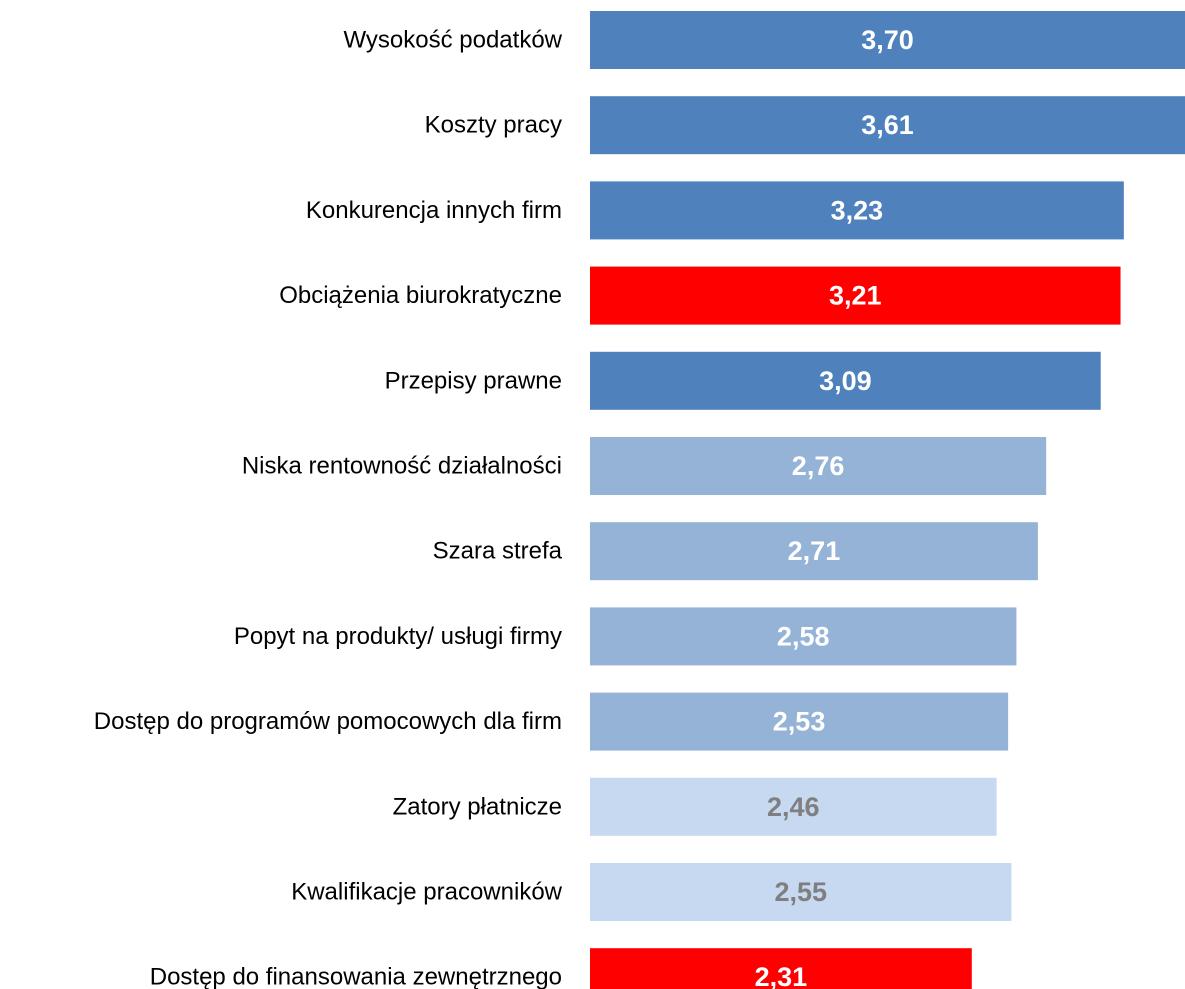  I want to click on value-label: 3,23, so click(857, 210).